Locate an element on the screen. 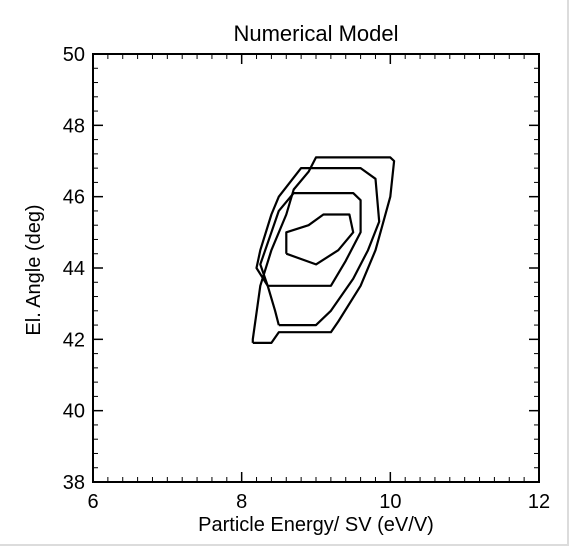 The height and width of the screenshot is (546, 569). y-tick-label: 48 is located at coordinates (74, 126).